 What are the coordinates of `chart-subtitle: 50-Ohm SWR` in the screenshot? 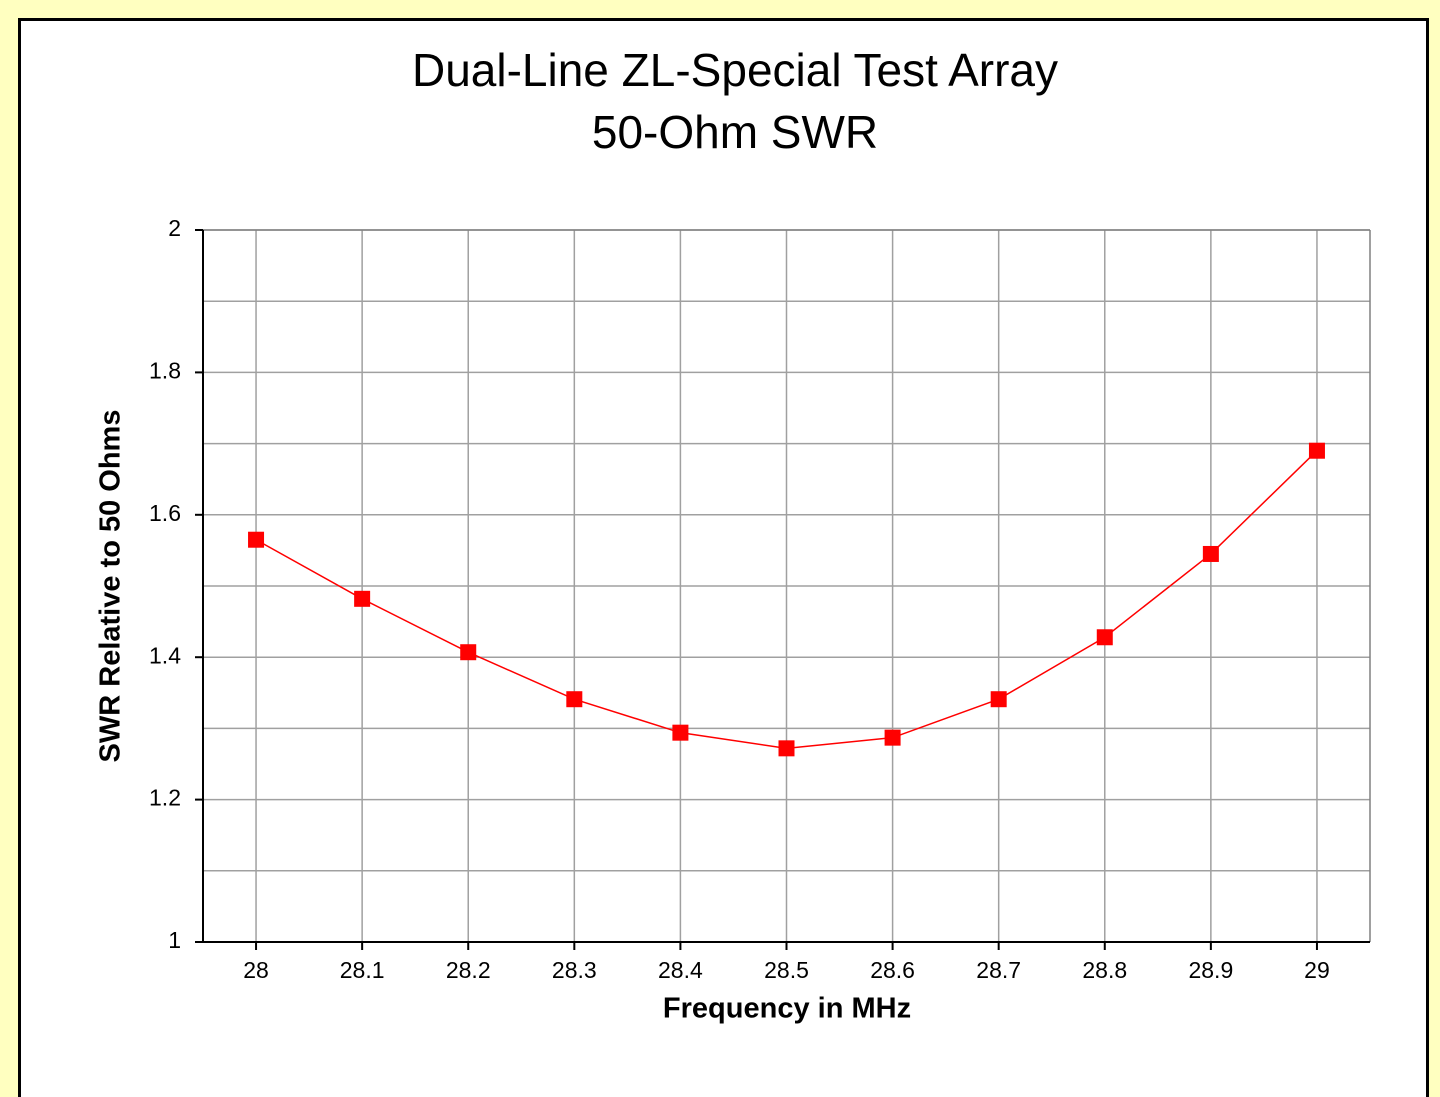 It's located at (735, 132).